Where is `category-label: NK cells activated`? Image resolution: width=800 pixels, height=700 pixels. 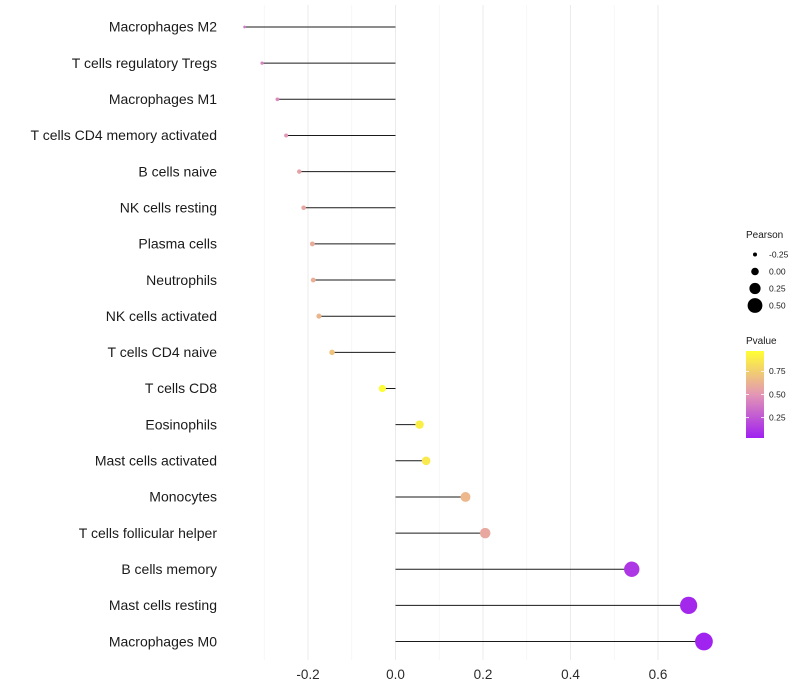
category-label: NK cells activated is located at coordinates (161, 316).